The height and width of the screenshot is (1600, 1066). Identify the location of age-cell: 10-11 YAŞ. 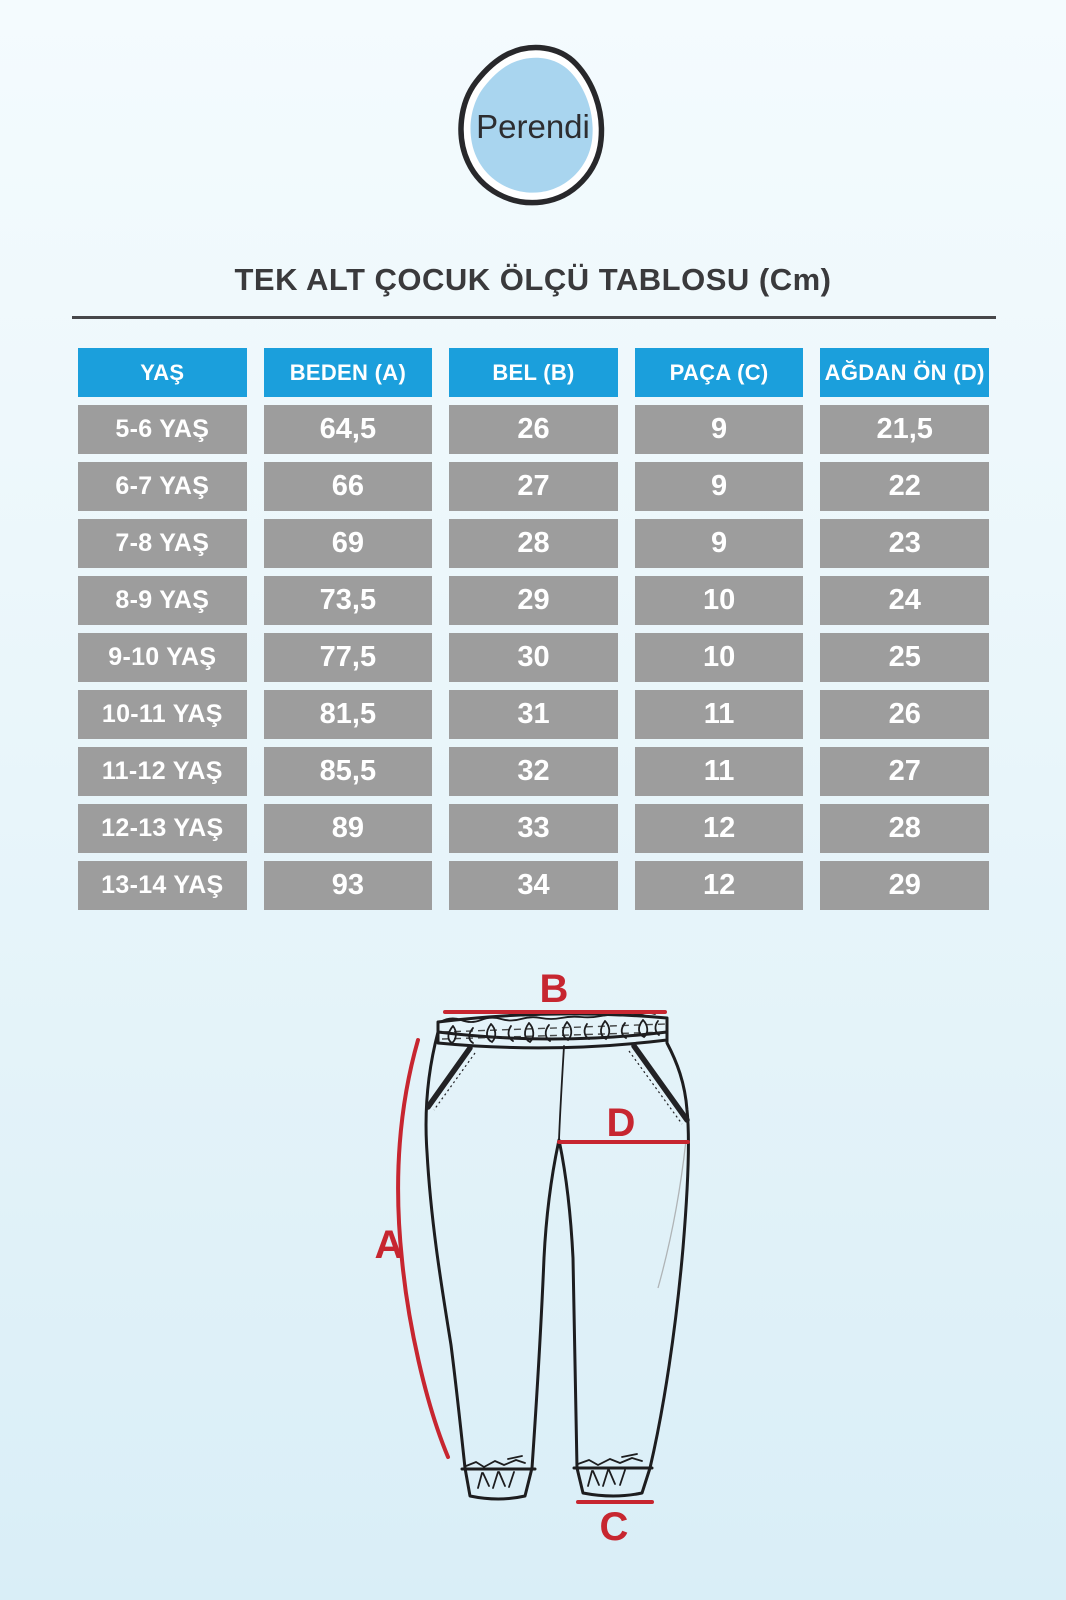
(162, 714).